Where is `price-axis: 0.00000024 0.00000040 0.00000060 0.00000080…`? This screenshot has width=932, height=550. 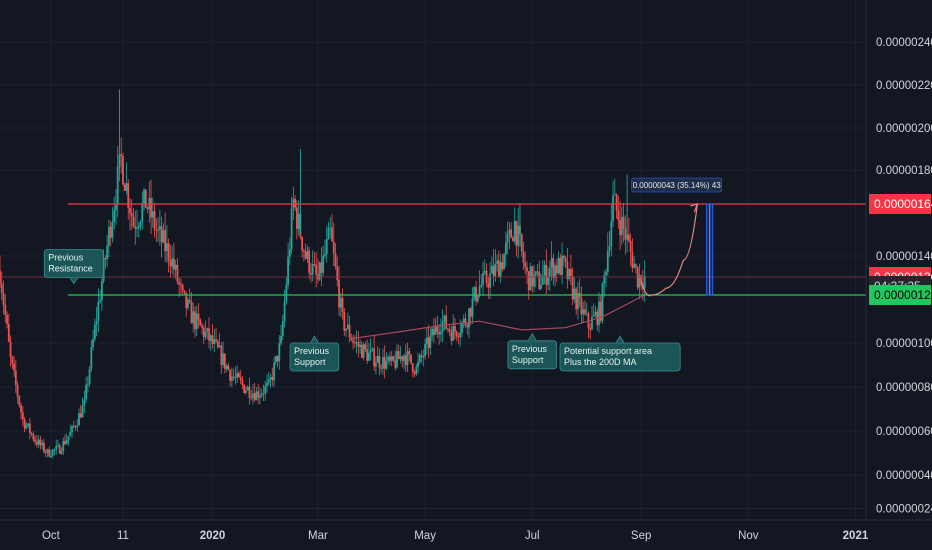 price-axis: 0.00000024 0.00000040 0.00000060 0.00000080… is located at coordinates (898, 260).